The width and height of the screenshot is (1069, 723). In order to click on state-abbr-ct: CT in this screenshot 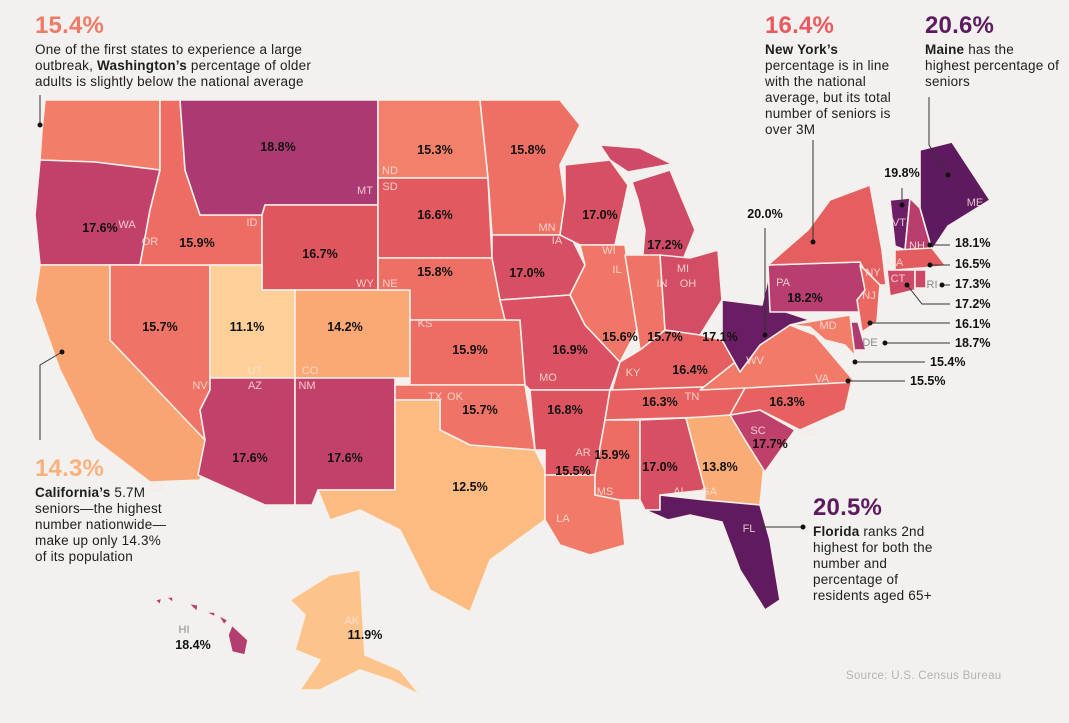, I will do `click(898, 279)`.